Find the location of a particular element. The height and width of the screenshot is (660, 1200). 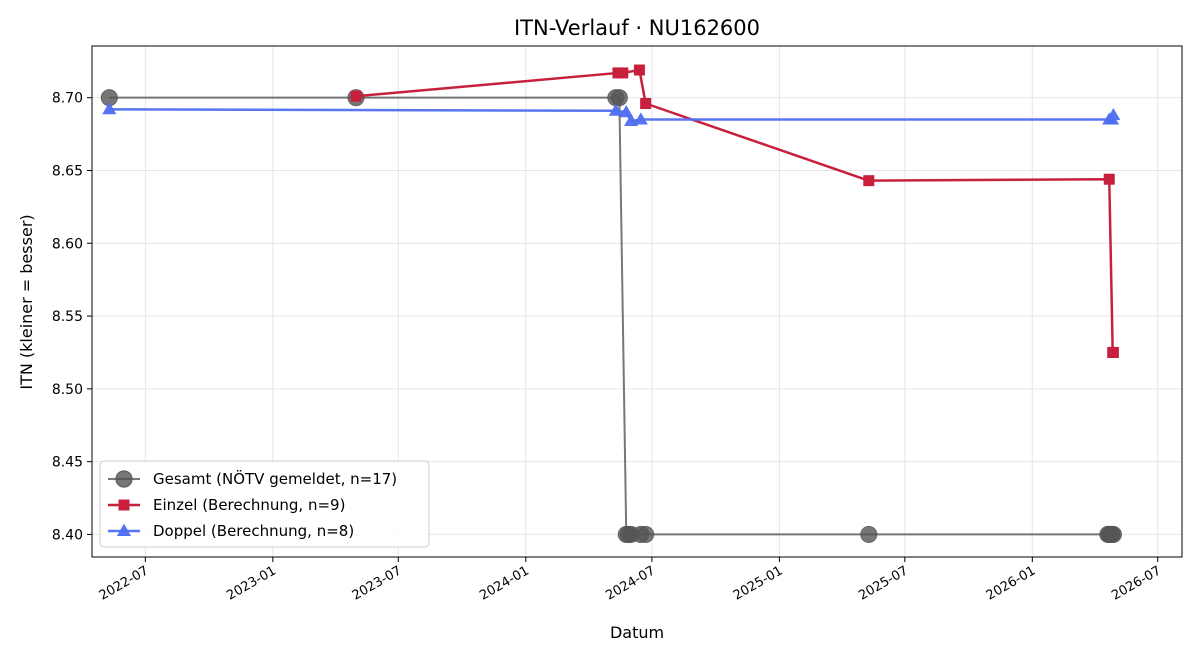

legend-label-gesamt: Gesamt (NÖTV gemeldet, n=17) is located at coordinates (275, 478).